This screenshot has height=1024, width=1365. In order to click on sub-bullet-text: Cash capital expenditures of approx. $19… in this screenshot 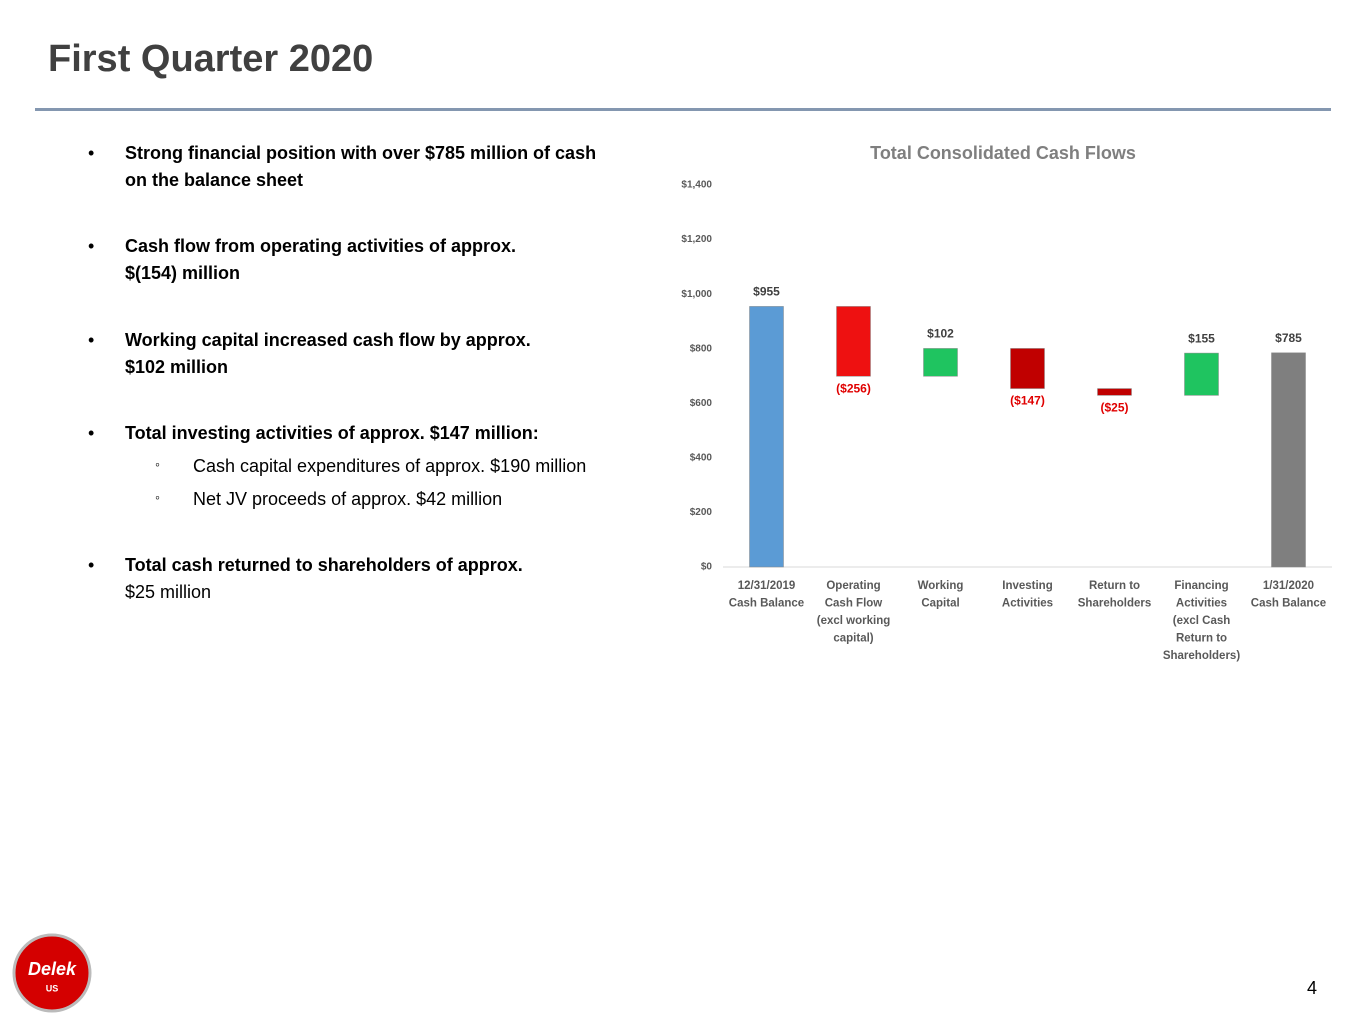, I will do `click(390, 466)`.